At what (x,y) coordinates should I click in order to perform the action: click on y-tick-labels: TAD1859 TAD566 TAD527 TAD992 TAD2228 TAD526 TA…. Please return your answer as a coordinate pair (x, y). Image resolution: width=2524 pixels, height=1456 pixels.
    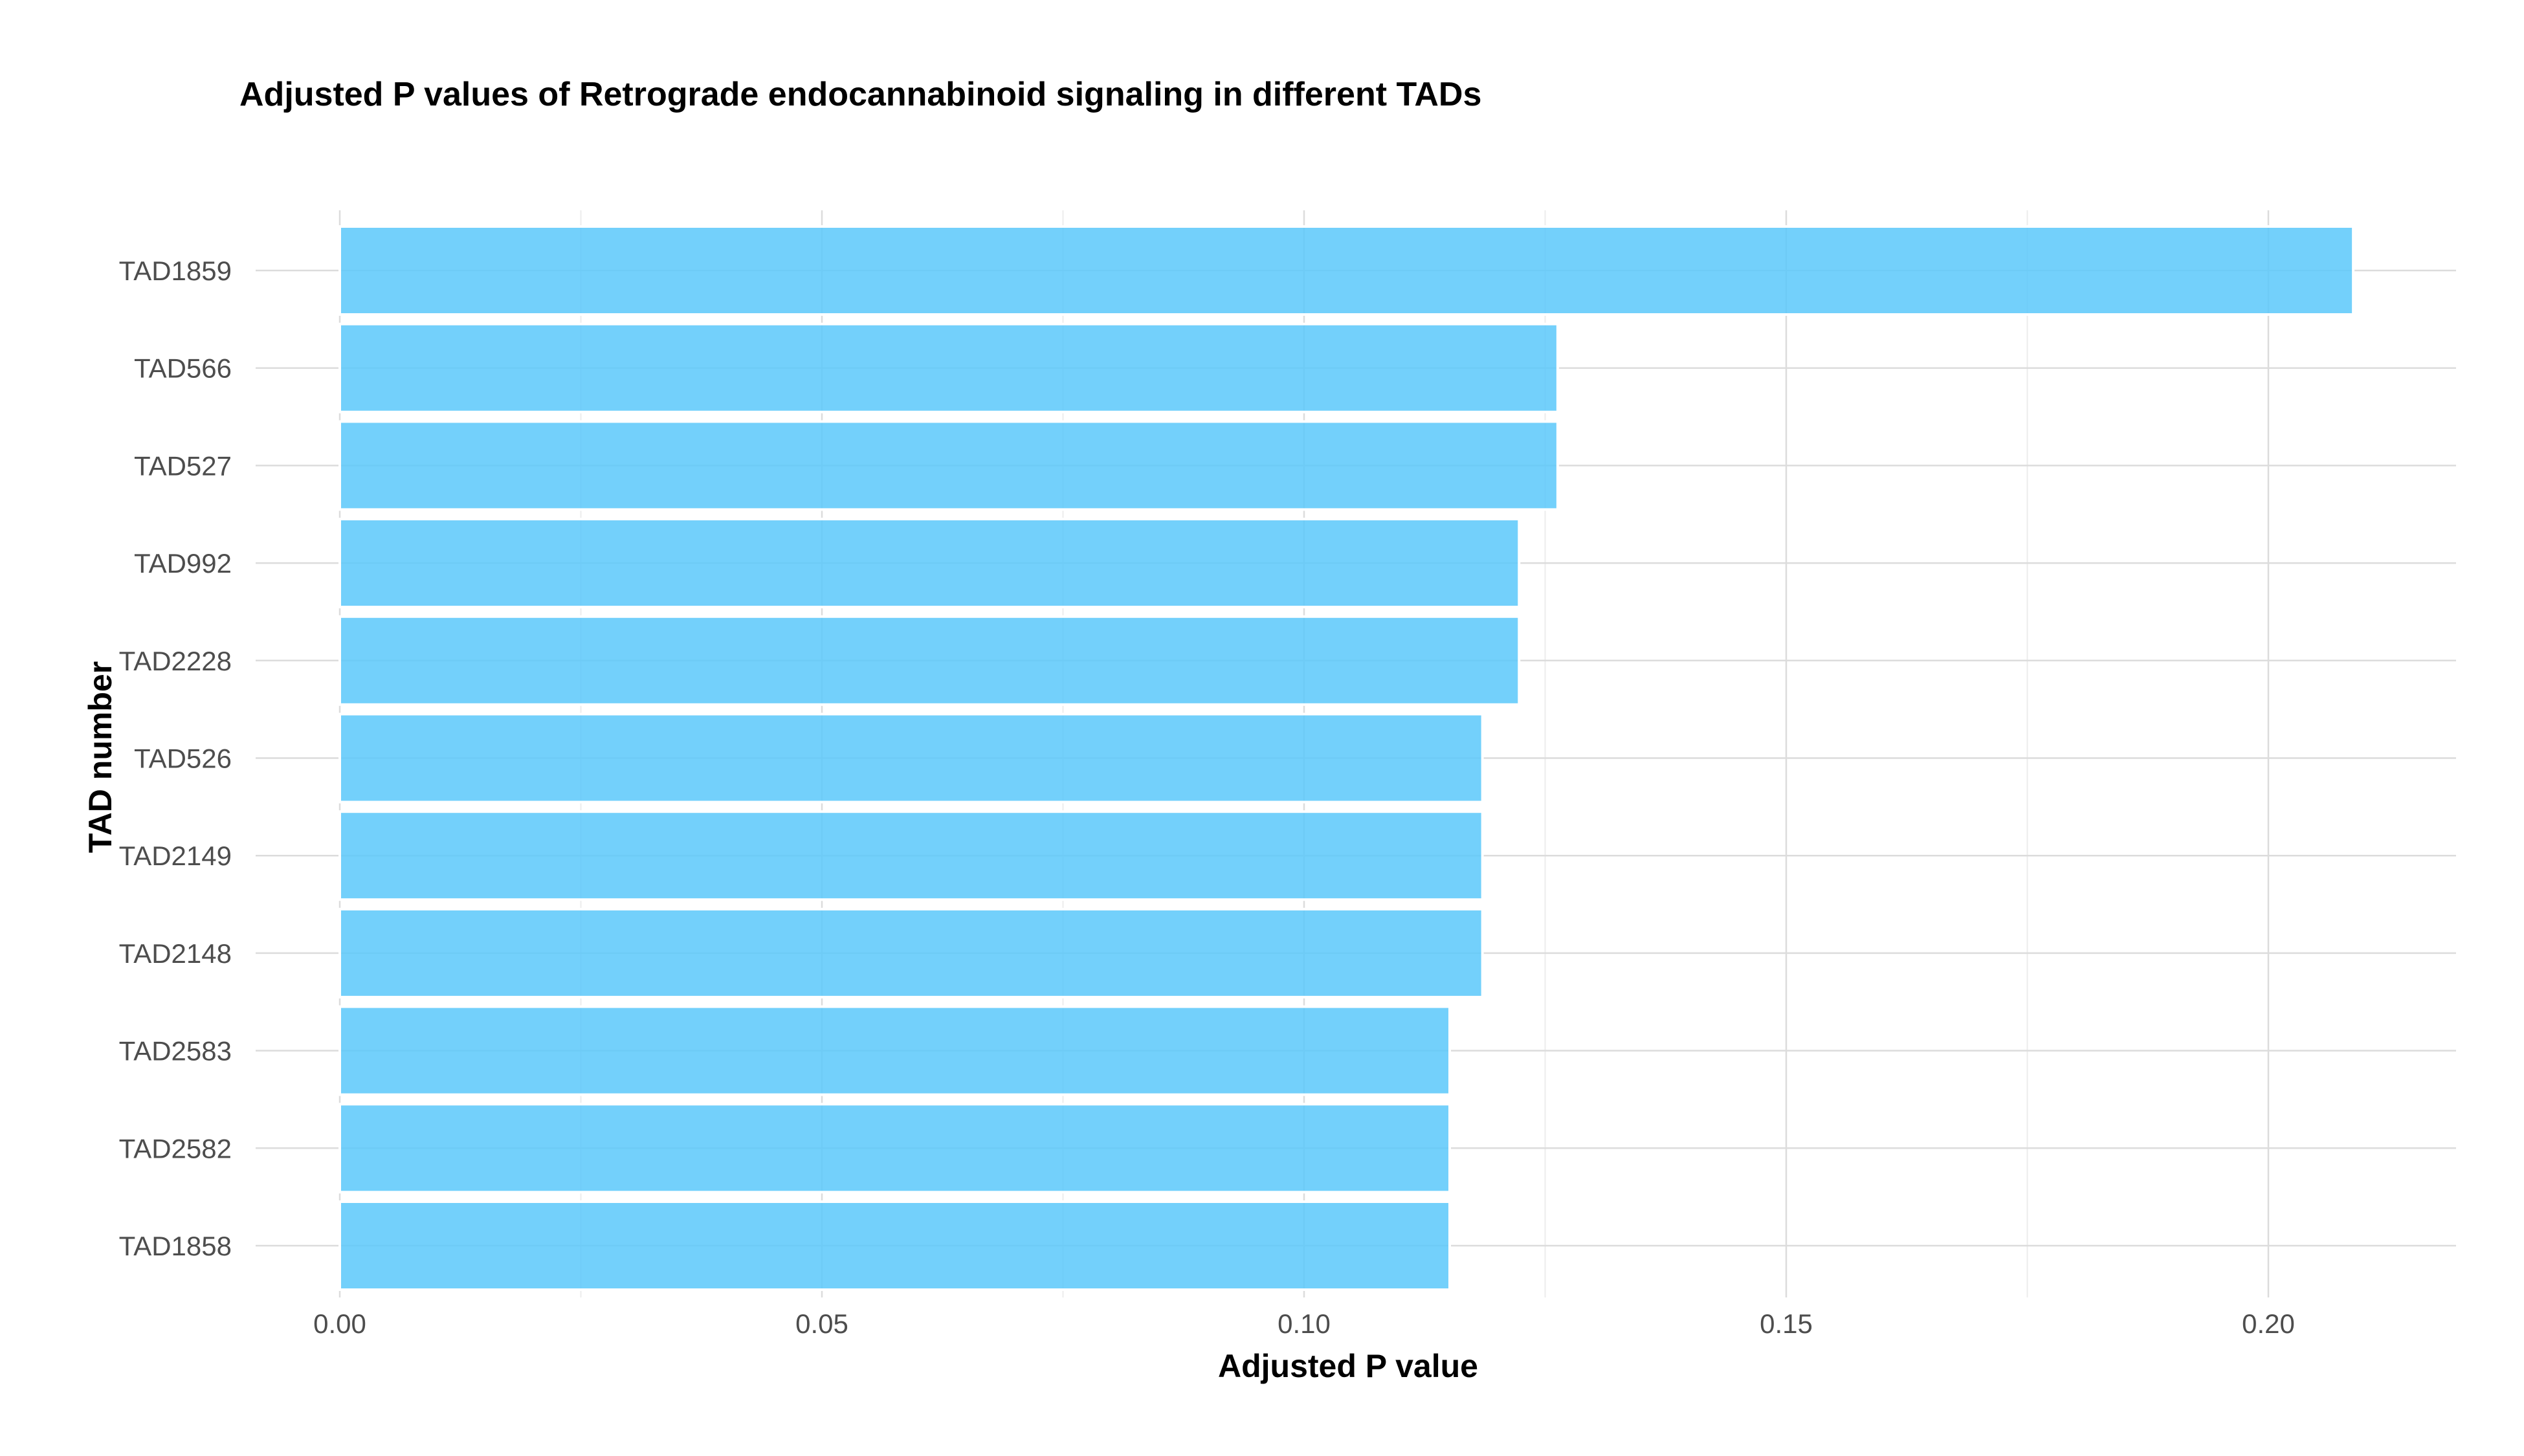
    Looking at the image, I should click on (175, 758).